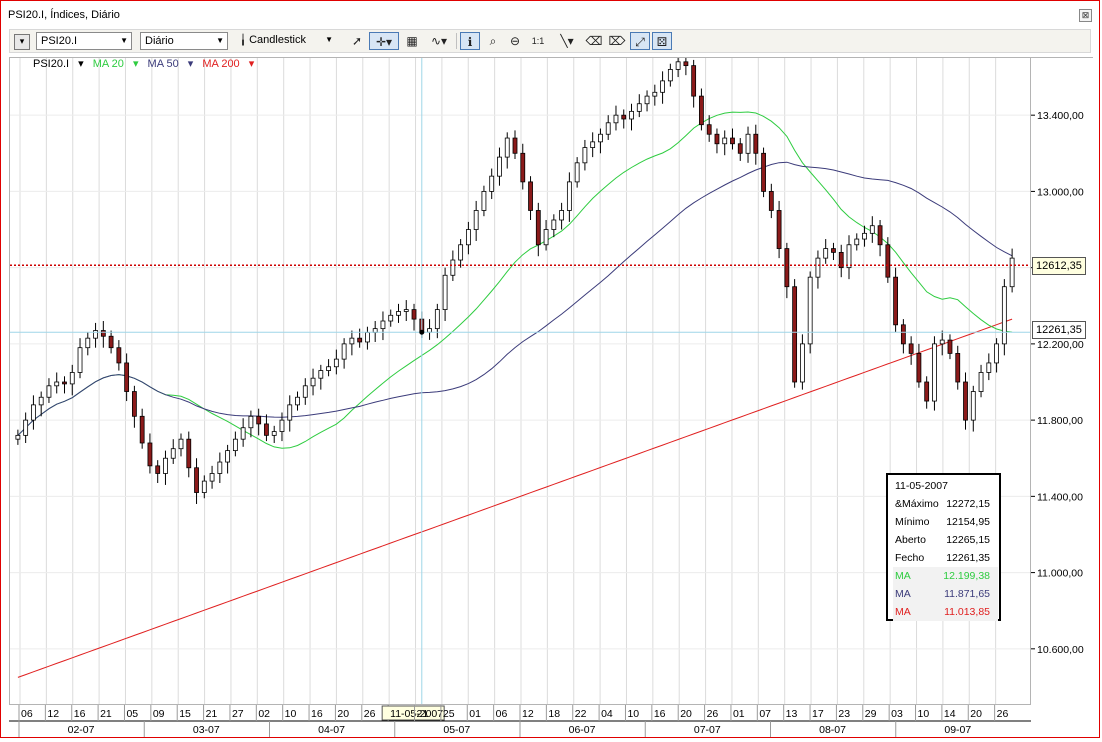 This screenshot has height=742, width=1102. What do you see at coordinates (159, 41) in the screenshot?
I see `period-value: Diário` at bounding box center [159, 41].